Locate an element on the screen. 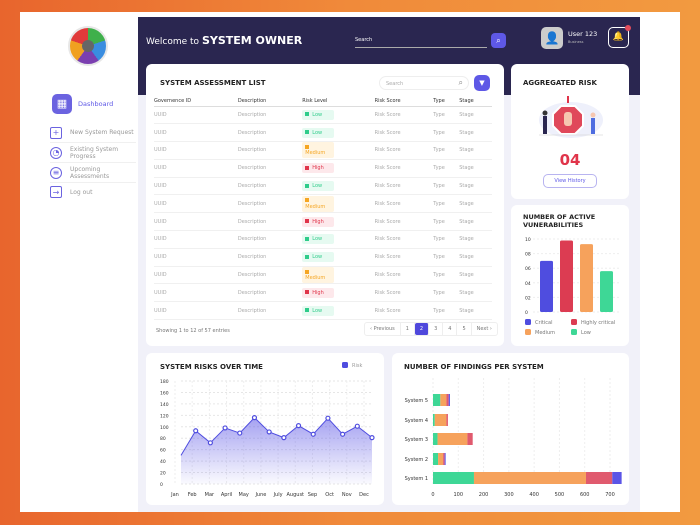  column-header: Risk Score is located at coordinates (404, 101).